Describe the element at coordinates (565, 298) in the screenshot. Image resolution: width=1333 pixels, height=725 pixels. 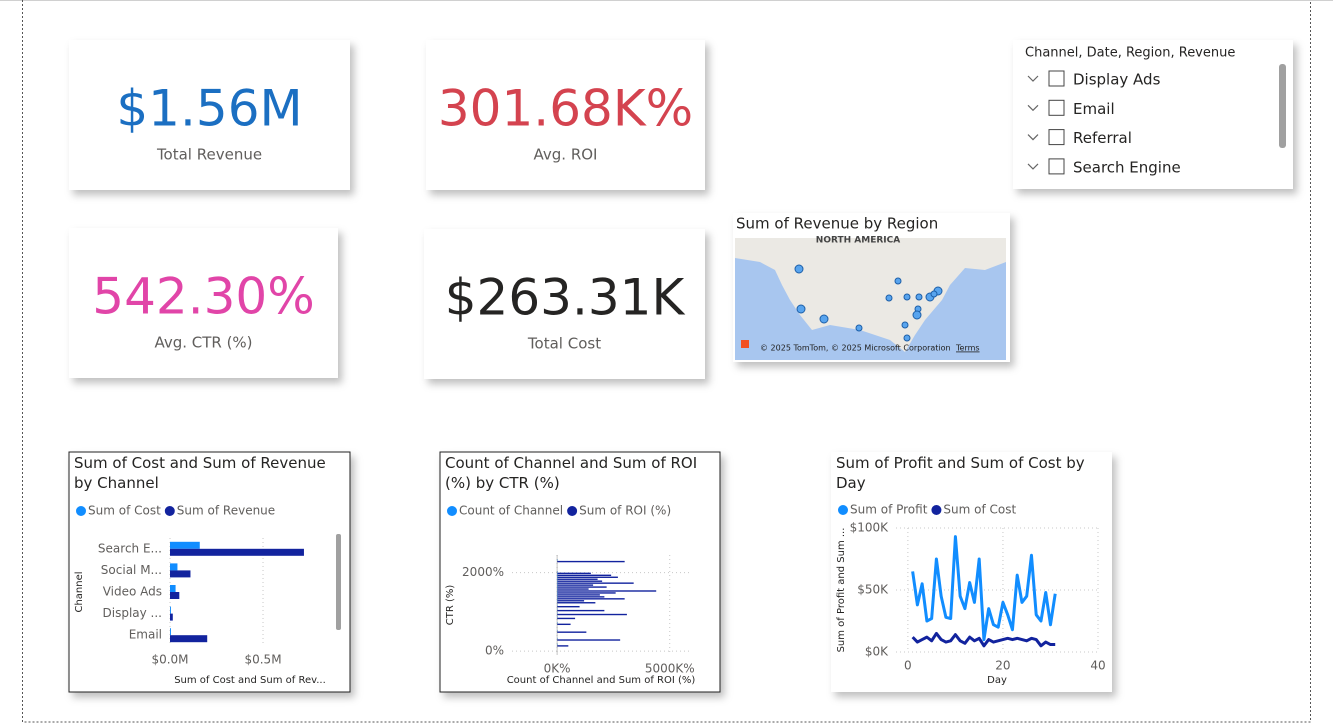
I see `card-value: $263.31K` at that location.